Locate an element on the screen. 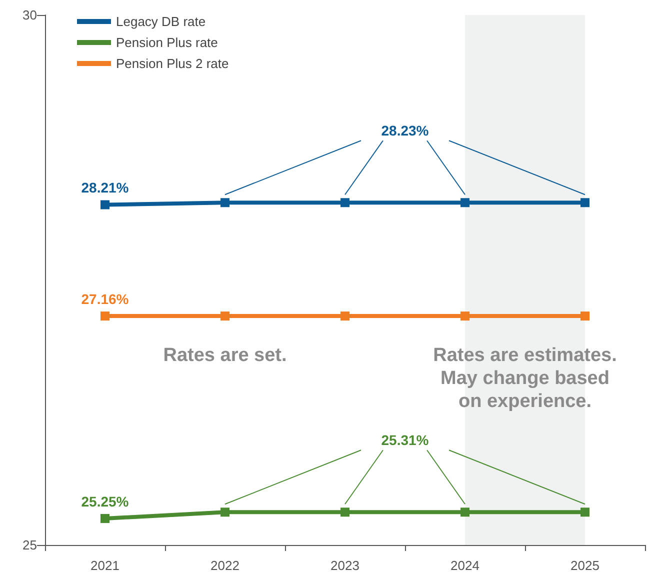 The height and width of the screenshot is (579, 650). x-tick-label: 2025 is located at coordinates (585, 565).